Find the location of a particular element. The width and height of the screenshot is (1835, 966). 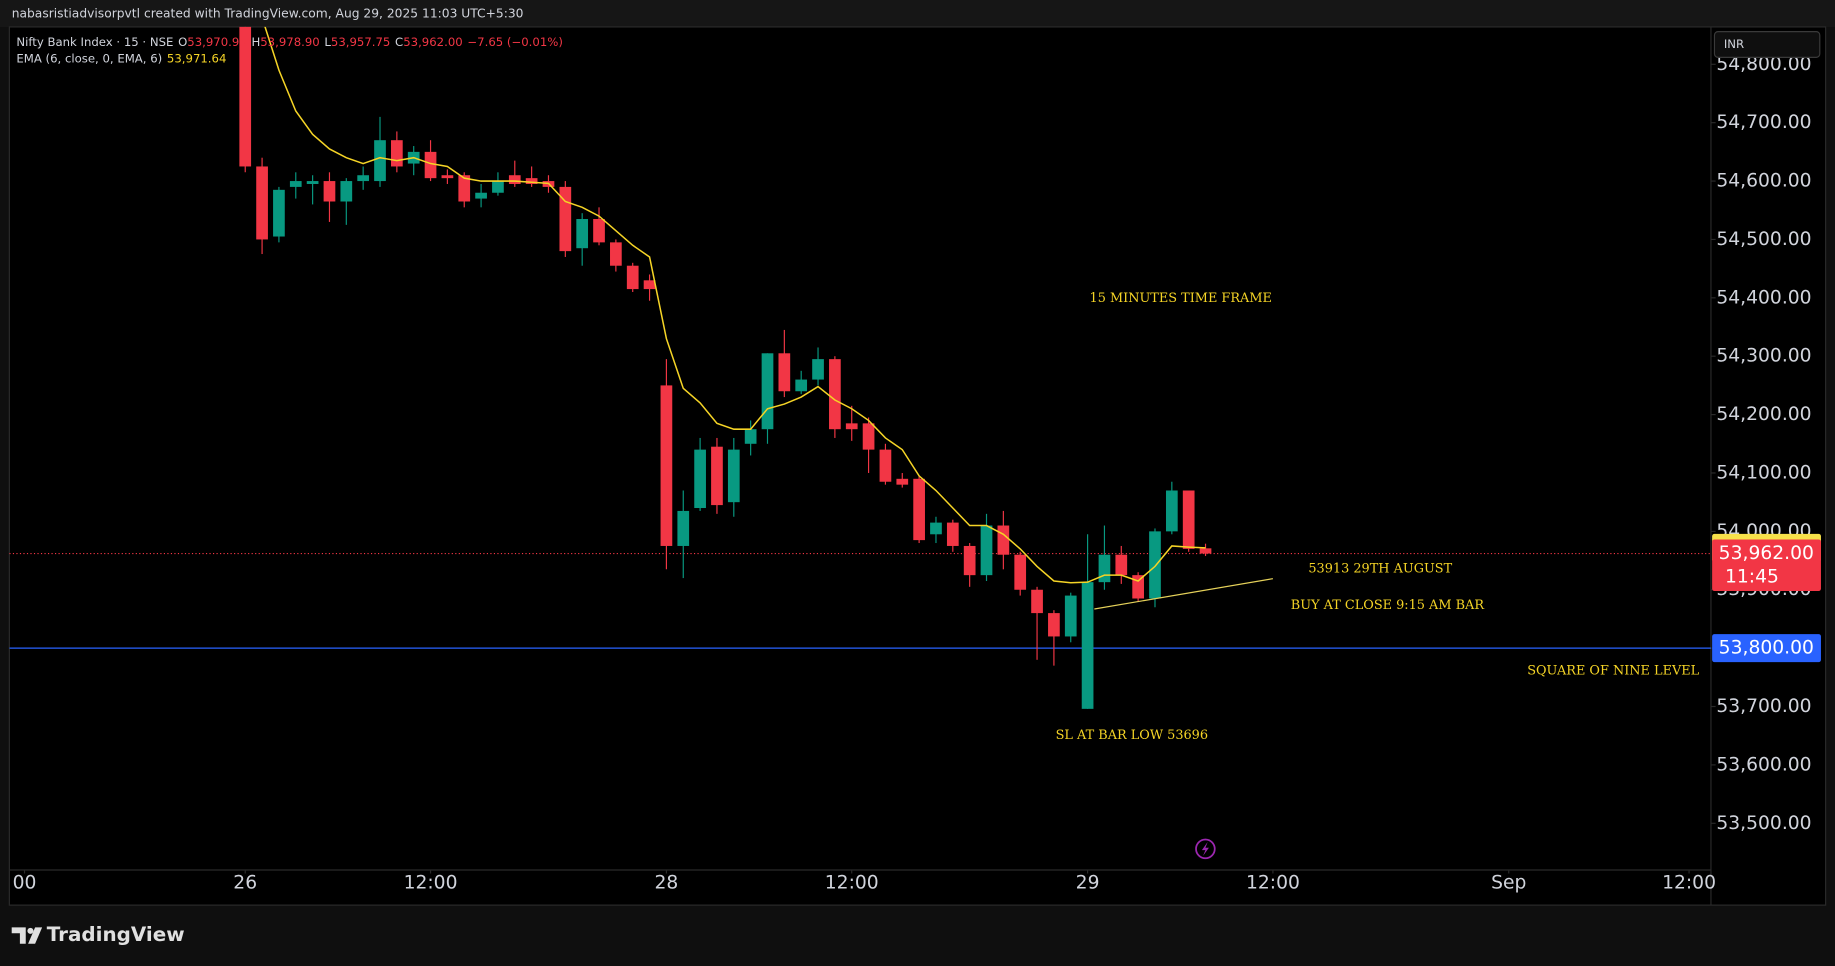

ema-legend: EMA (6, close, 0, EMA, 6) 53,971.64 is located at coordinates (121, 58).